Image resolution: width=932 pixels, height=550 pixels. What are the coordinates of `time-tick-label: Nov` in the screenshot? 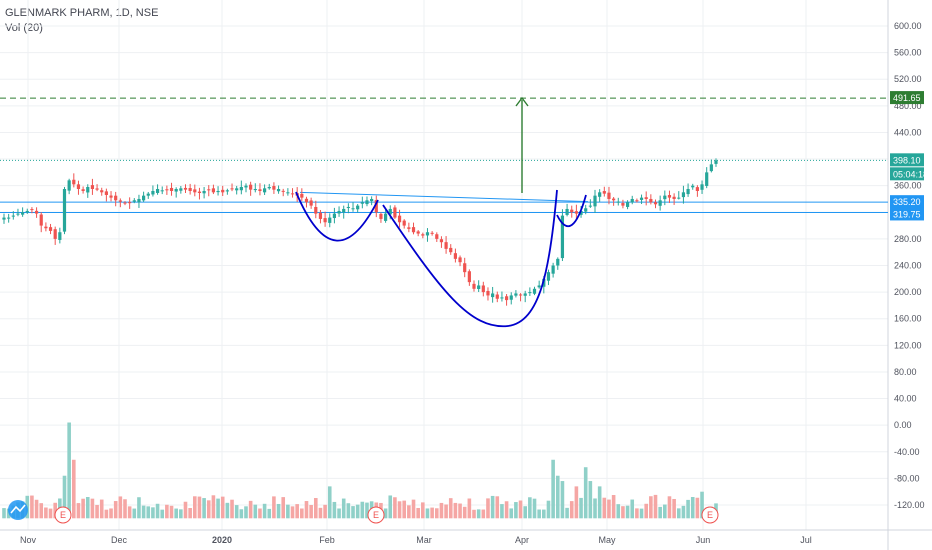 It's located at (28, 540).